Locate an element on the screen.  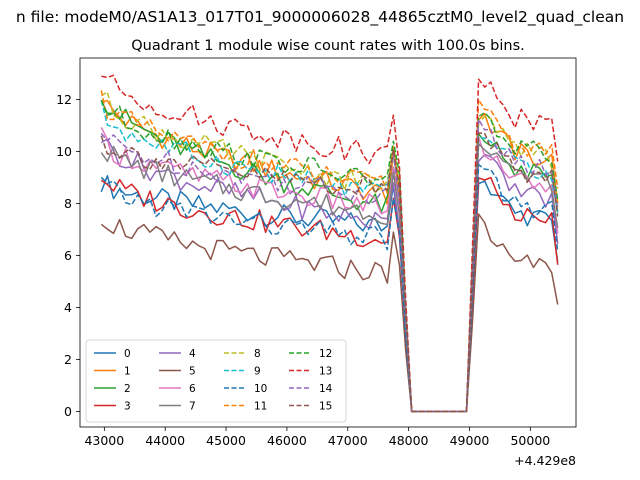
legend-label-9: 9 is located at coordinates (257, 372).